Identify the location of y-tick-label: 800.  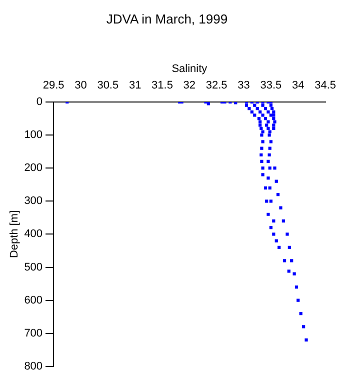
(33, 366).